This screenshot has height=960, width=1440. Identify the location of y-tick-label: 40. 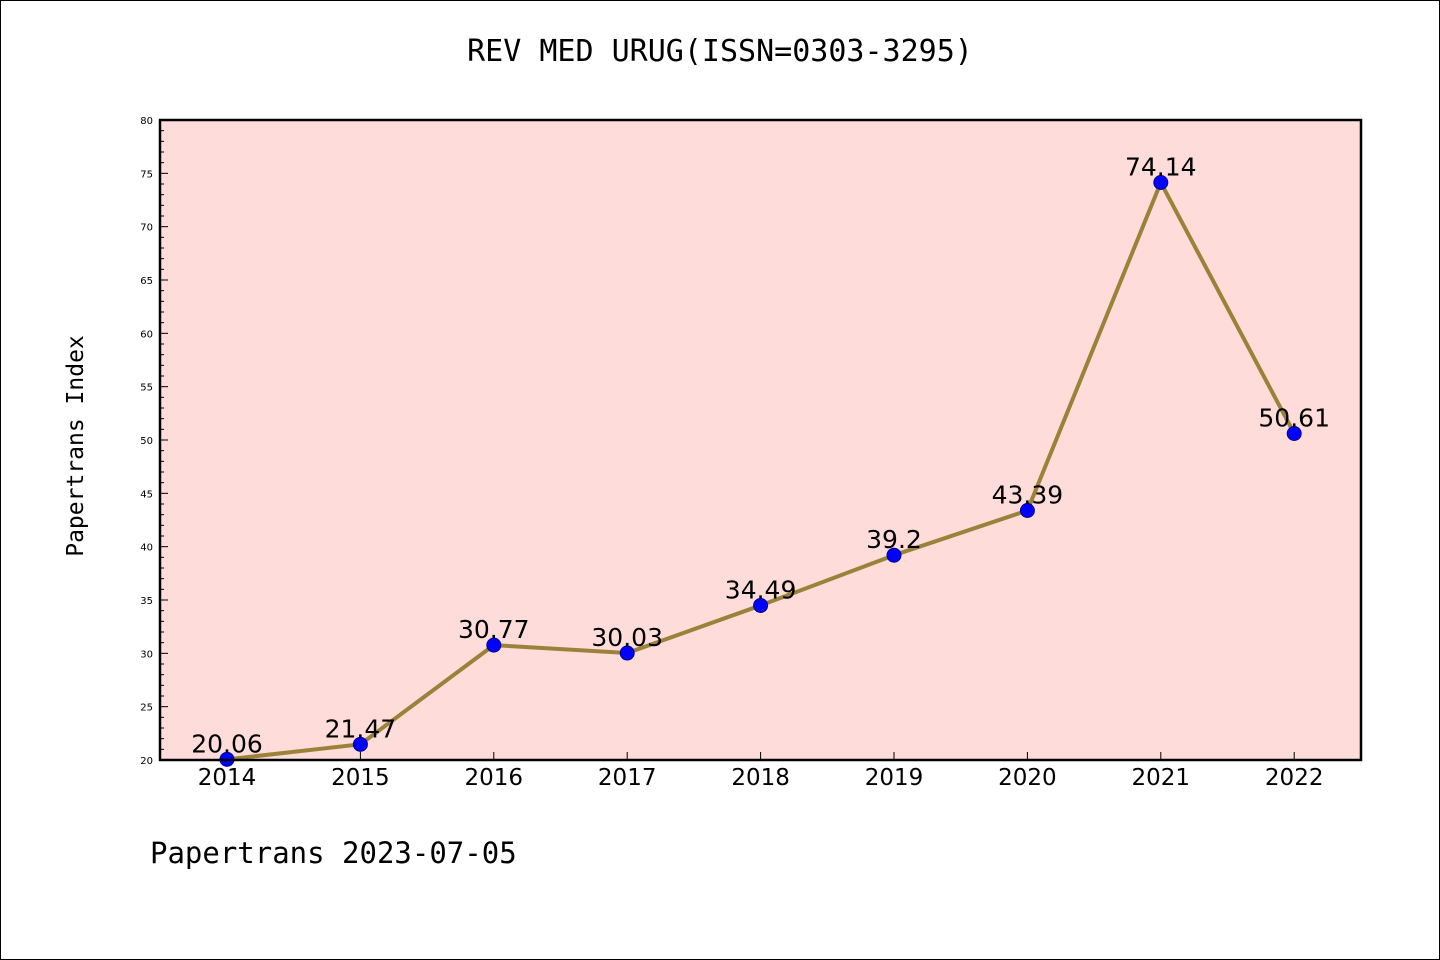
(146, 548).